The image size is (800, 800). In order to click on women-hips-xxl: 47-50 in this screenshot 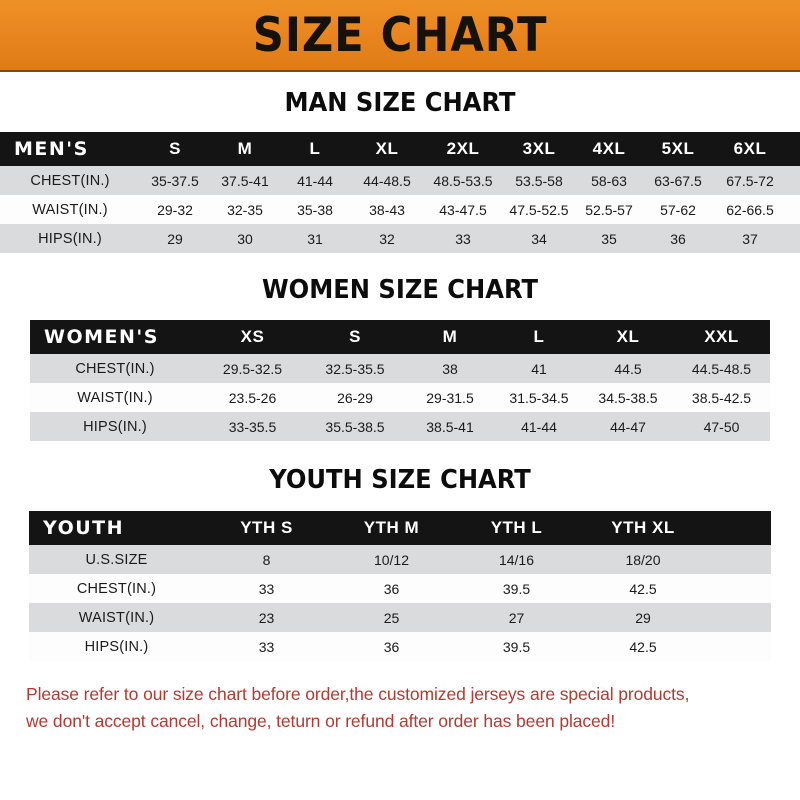, I will do `click(721, 426)`.